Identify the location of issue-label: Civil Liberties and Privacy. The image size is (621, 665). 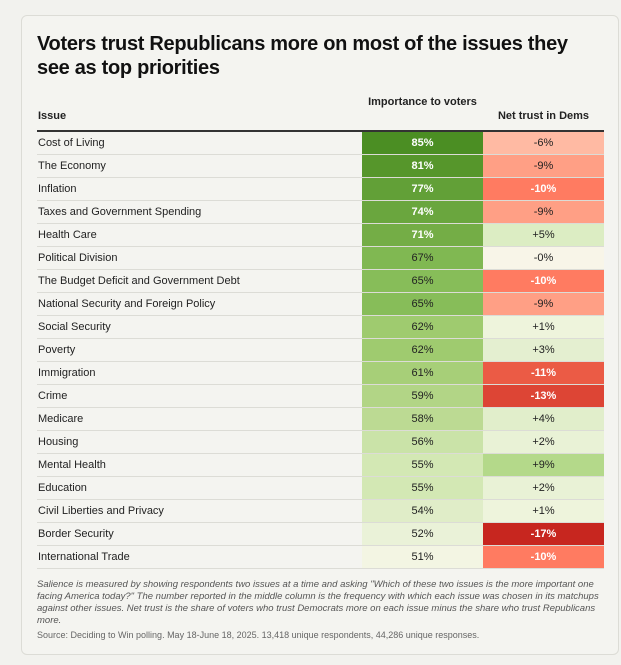
(101, 510).